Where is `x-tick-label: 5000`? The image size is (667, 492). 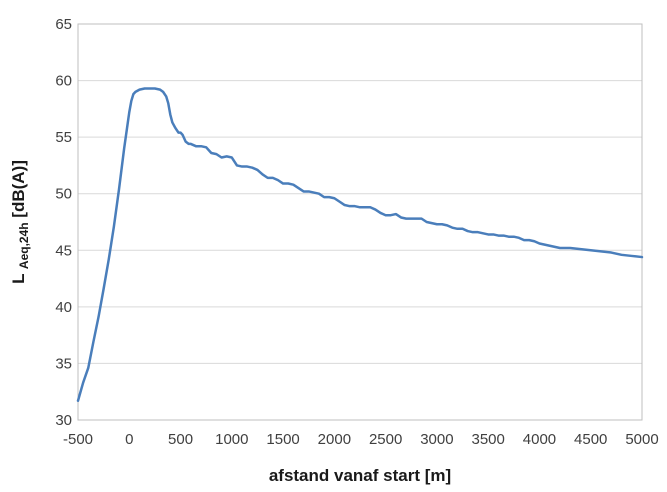 x-tick-label: 5000 is located at coordinates (641, 439).